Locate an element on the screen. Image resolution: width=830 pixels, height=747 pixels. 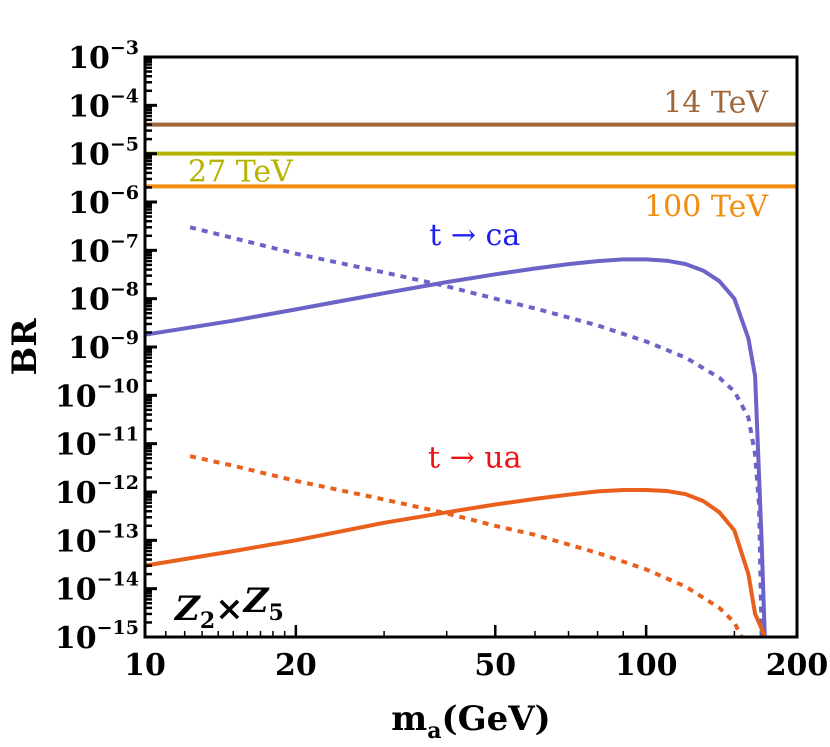
y-tick-label: 10⁻³ is located at coordinates (103, 56).